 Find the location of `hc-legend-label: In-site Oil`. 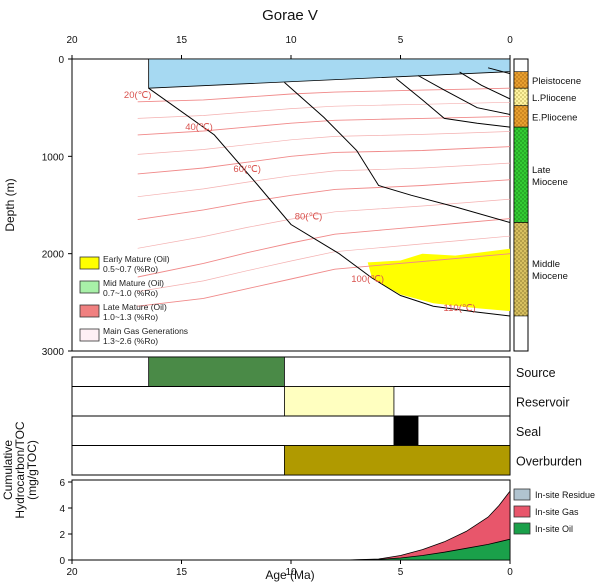

hc-legend-label: In-site Oil is located at coordinates (554, 529).